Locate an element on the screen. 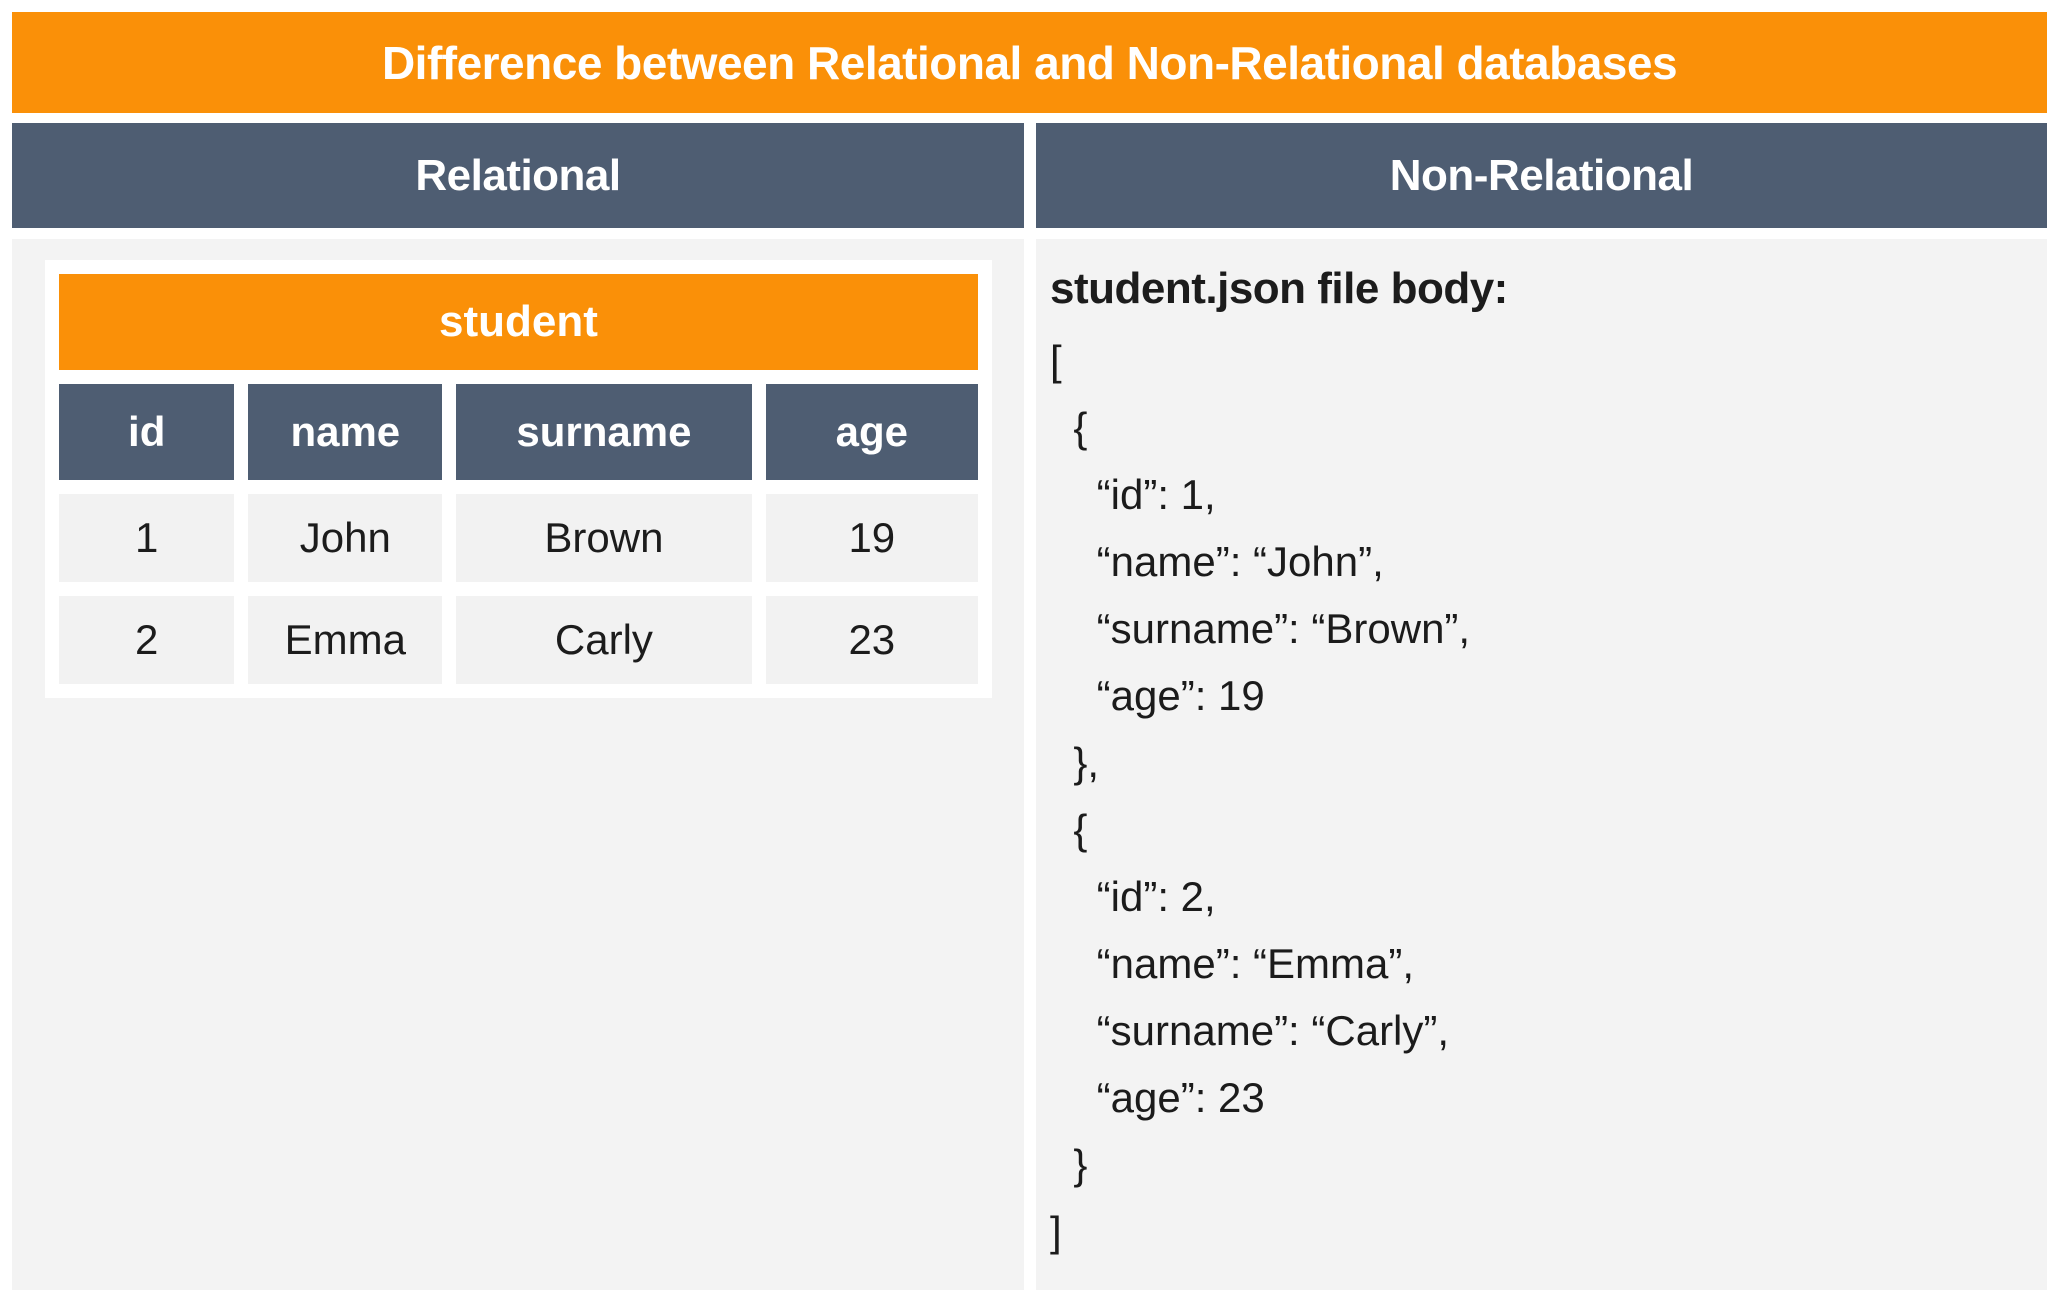 This screenshot has height=1302, width=2059. relational-column-header: Relational is located at coordinates (518, 175).